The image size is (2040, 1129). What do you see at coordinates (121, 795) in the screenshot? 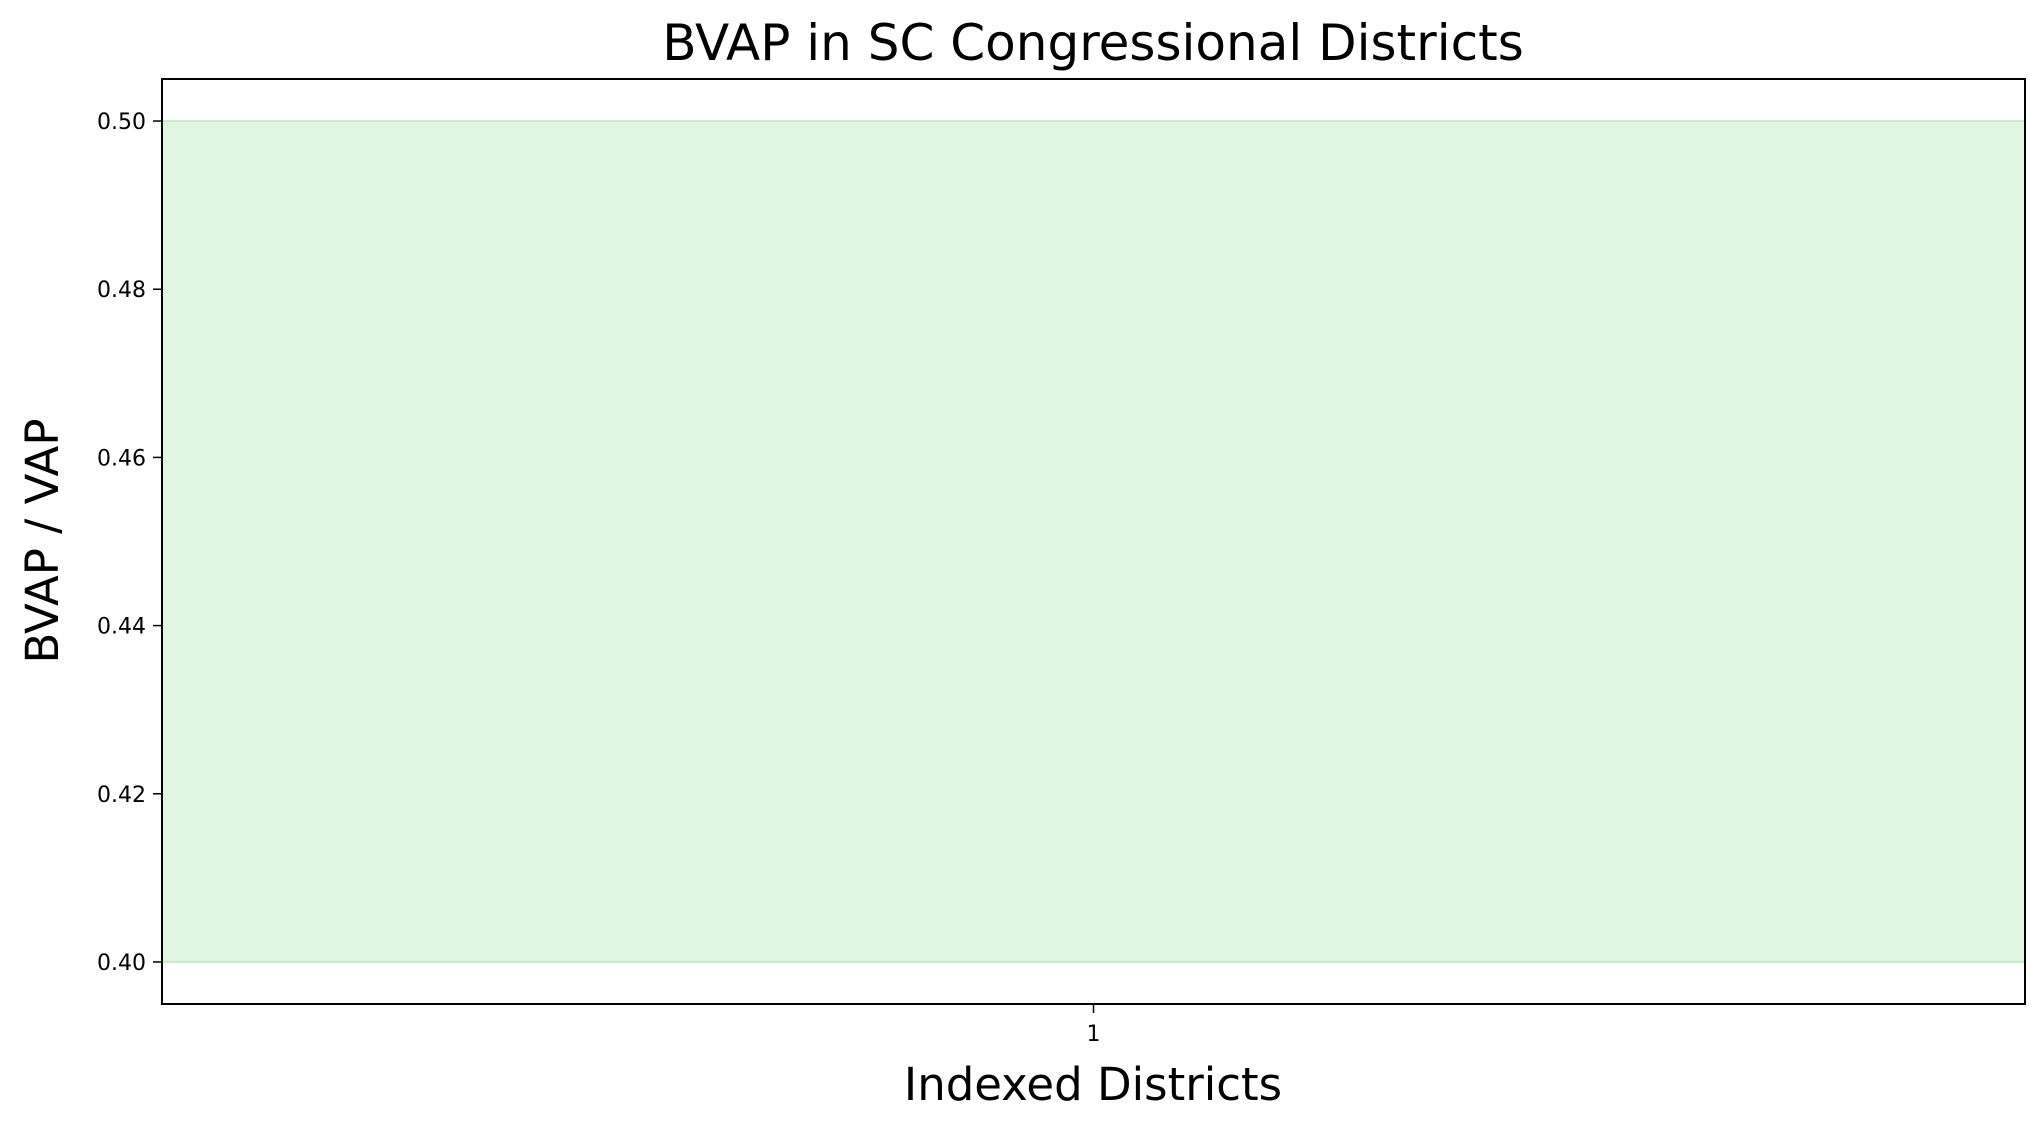
I see `y-tick-label: 0.42` at bounding box center [121, 795].